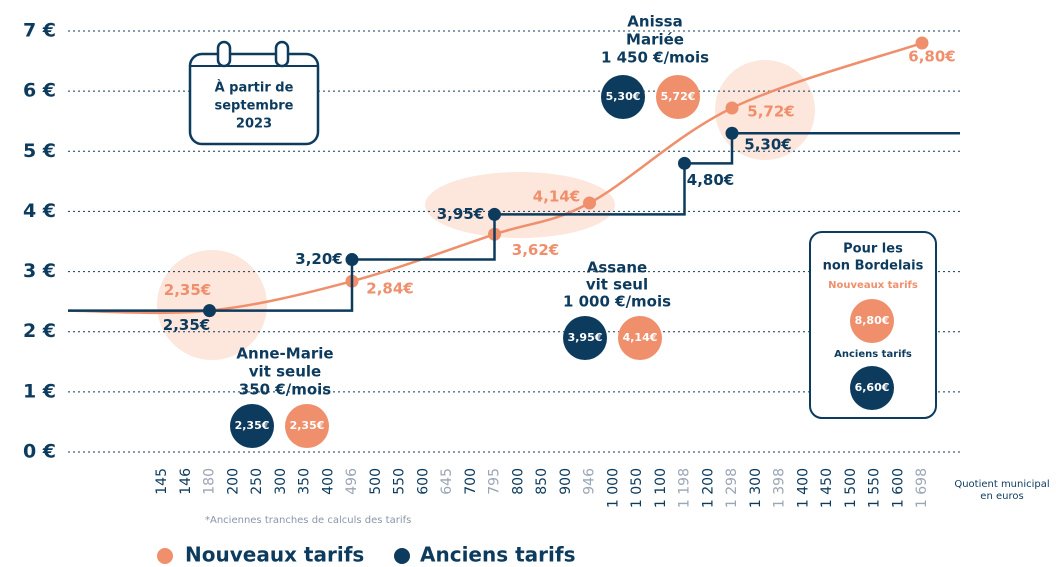 The image size is (1056, 567). What do you see at coordinates (873, 266) in the screenshot?
I see `box-title: non Bordelais` at bounding box center [873, 266].